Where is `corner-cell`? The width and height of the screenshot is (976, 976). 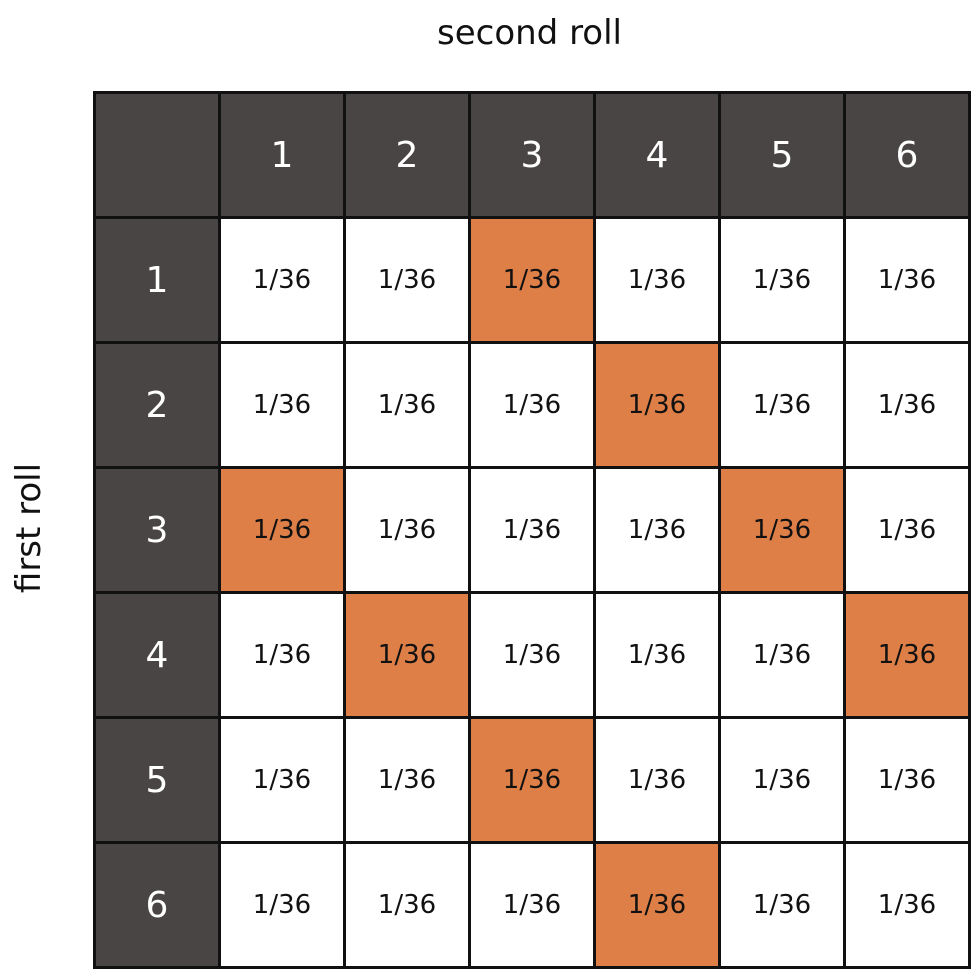 corner-cell is located at coordinates (157, 155).